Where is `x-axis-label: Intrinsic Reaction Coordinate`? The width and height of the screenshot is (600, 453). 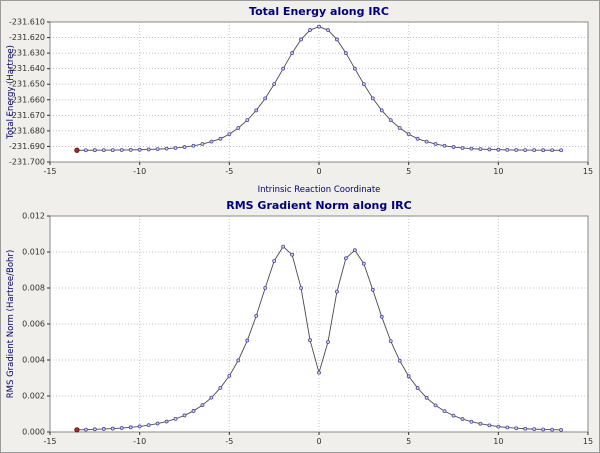 x-axis-label: Intrinsic Reaction Coordinate is located at coordinates (319, 190).